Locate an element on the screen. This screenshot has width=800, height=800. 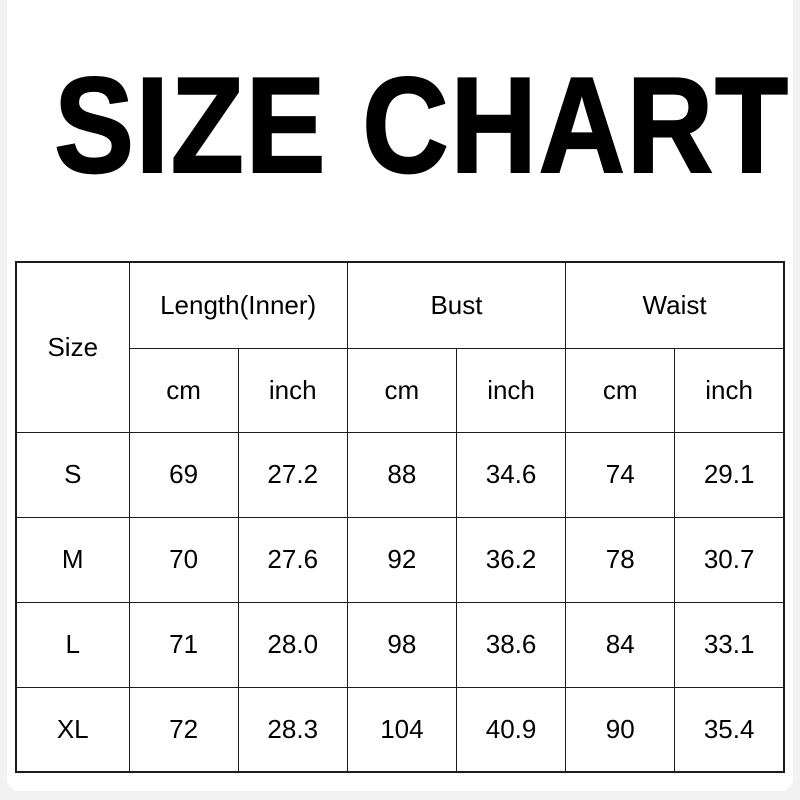
subheader-waist-cm: cm is located at coordinates (620, 390).